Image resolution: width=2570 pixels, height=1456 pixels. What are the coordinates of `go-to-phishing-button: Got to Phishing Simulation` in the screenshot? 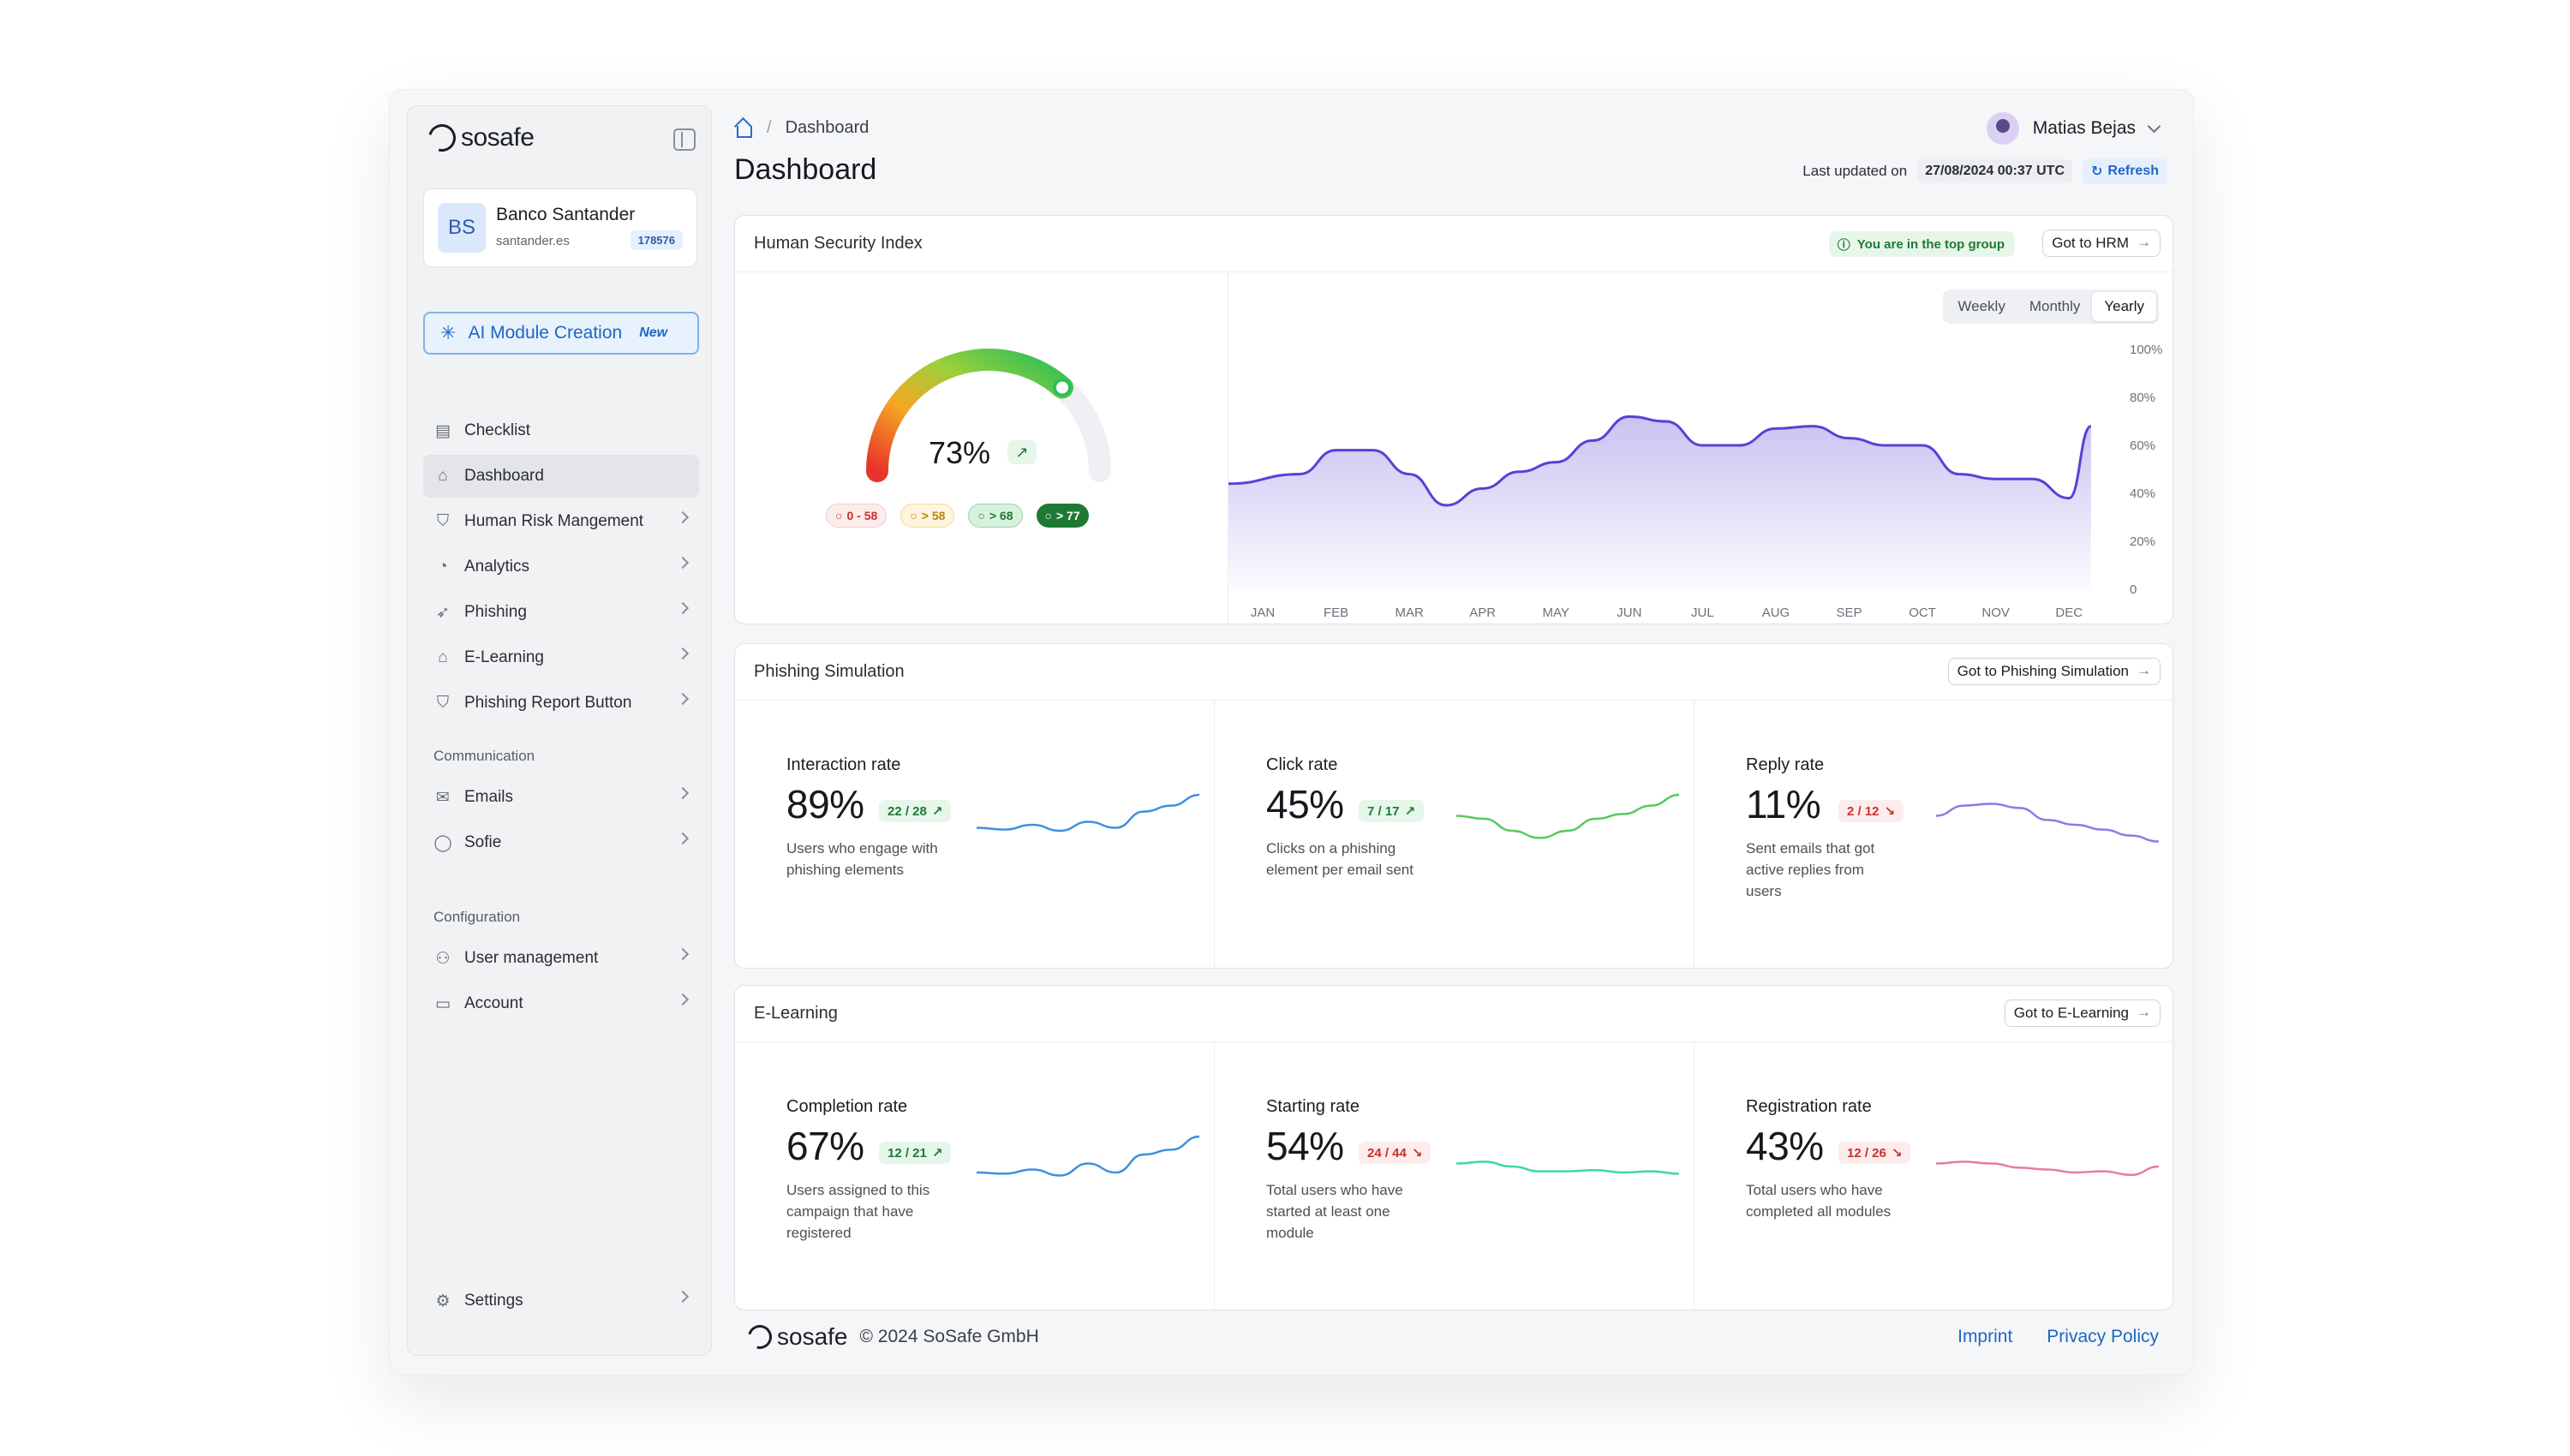 It's located at (2054, 671).